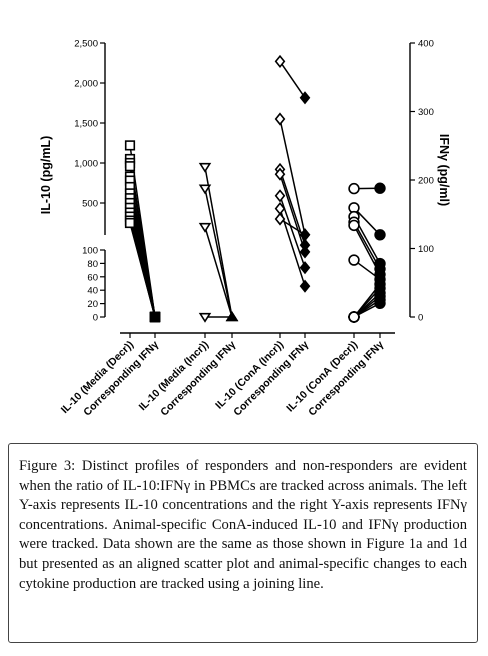 This screenshot has height=656, width=488. What do you see at coordinates (426, 44) in the screenshot?
I see `right-axis-tick-label: 400` at bounding box center [426, 44].